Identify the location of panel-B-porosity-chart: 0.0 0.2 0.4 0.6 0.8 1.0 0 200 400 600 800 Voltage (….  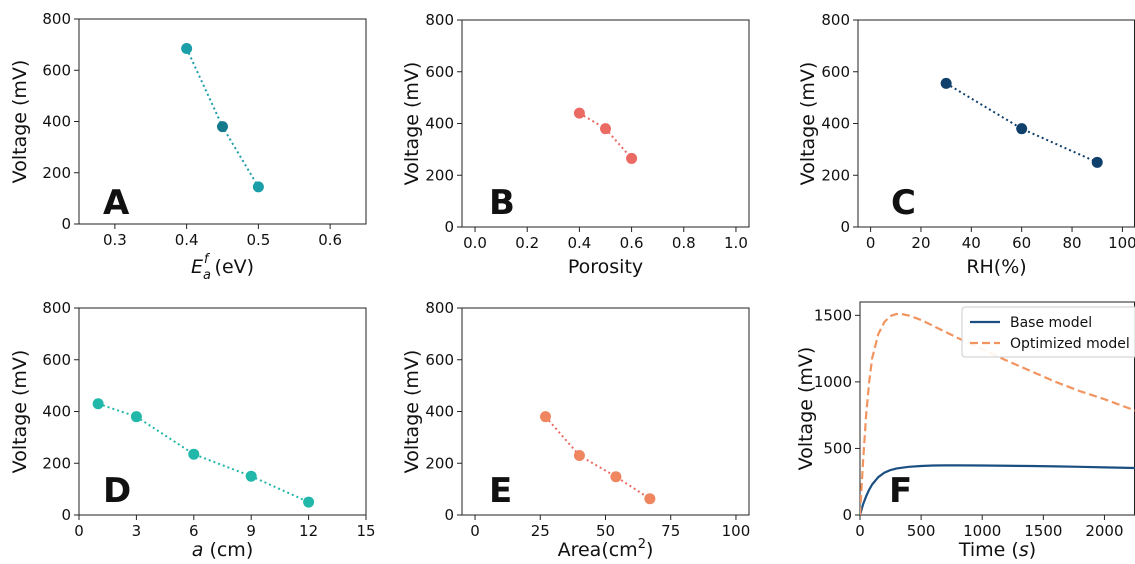
(575, 144).